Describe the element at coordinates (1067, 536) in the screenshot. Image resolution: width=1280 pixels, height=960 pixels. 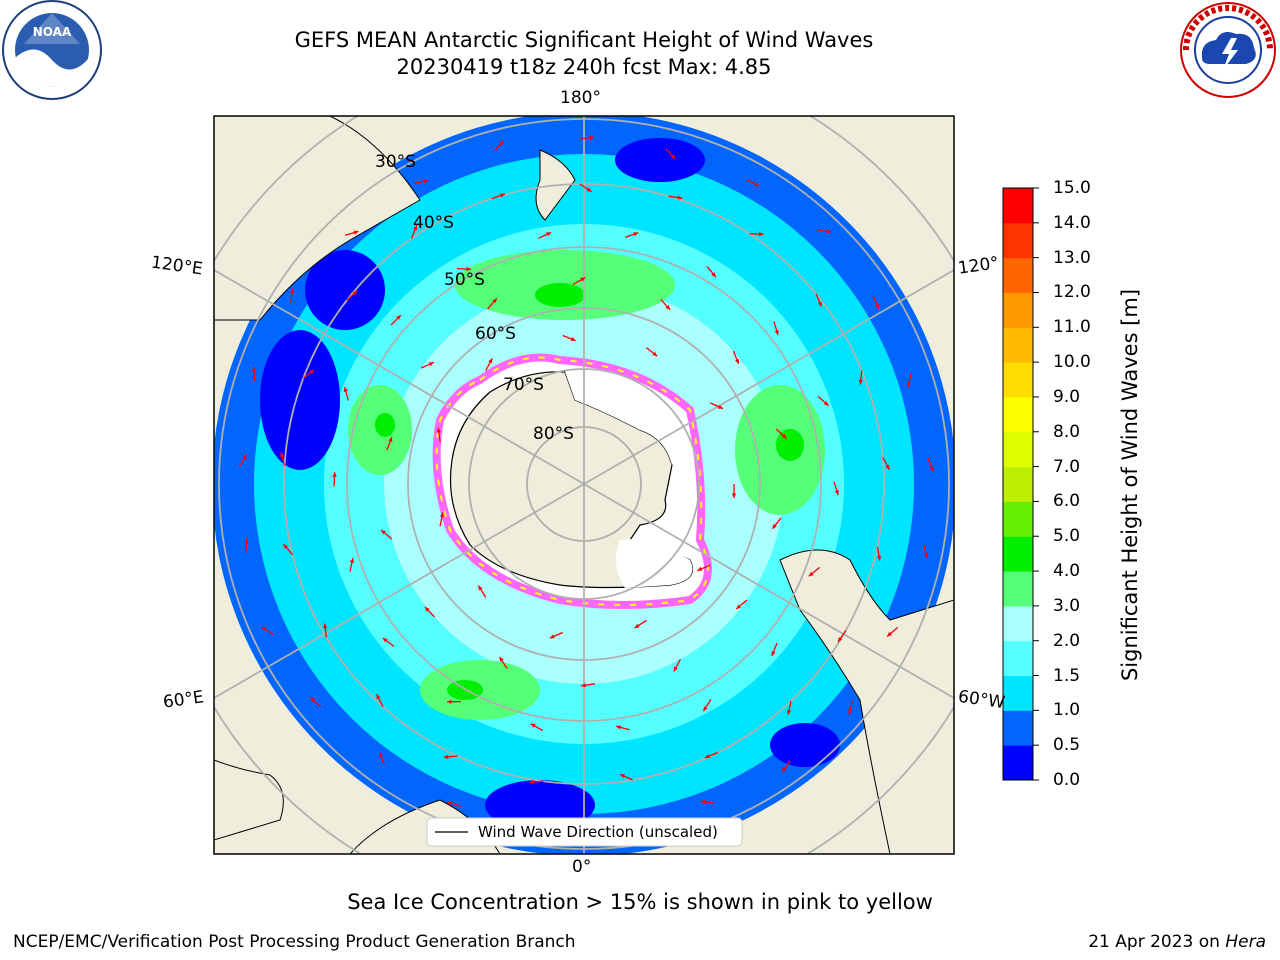
I see `colorbar-tick-label: 5.0` at that location.